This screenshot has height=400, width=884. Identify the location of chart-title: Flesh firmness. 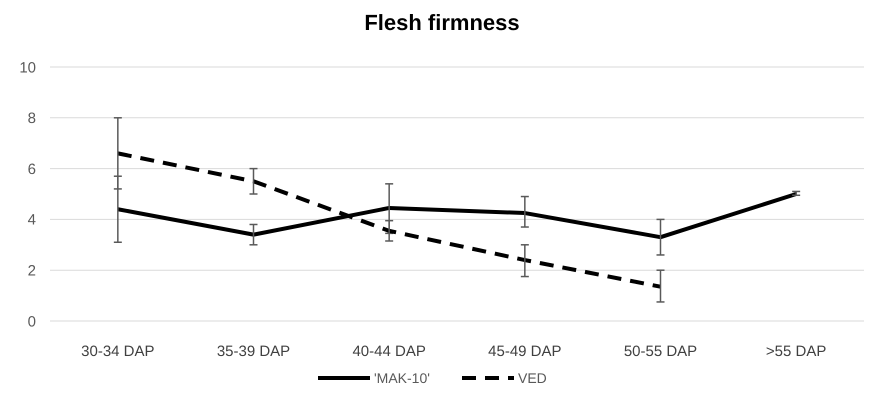
(442, 22).